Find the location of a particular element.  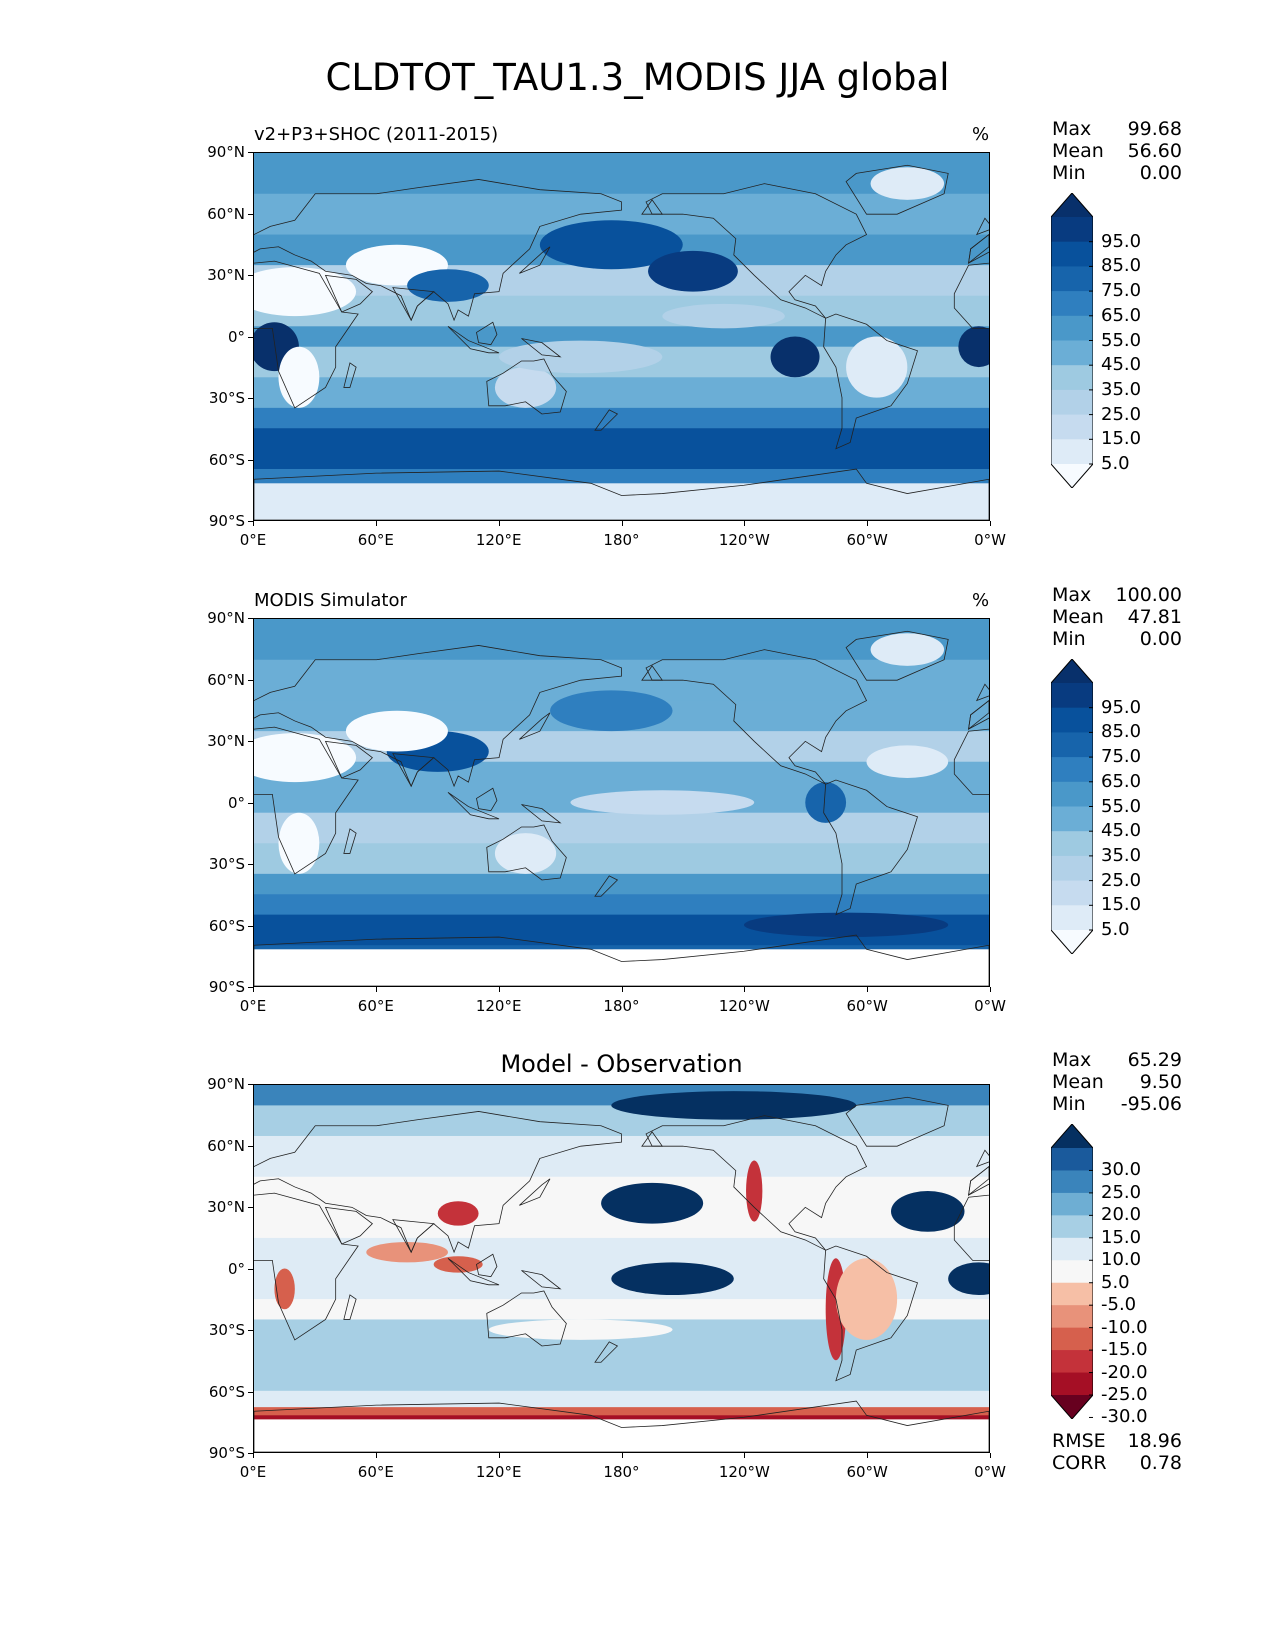

stat-value: 99.68 is located at coordinates (1154, 129).